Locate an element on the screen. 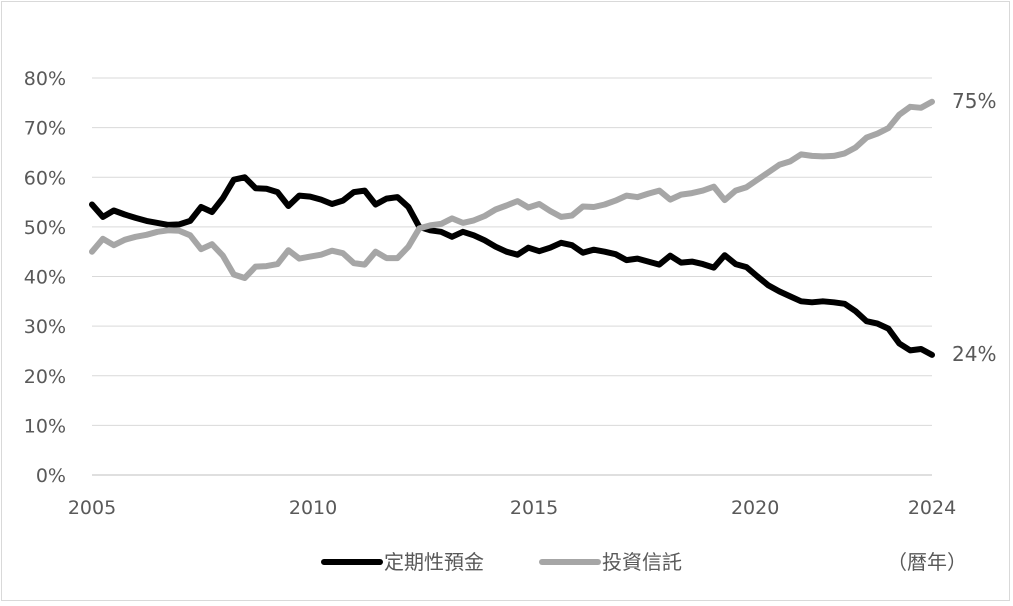 The height and width of the screenshot is (606, 1013). series-end-labels: 24% 75% is located at coordinates (974, 227).